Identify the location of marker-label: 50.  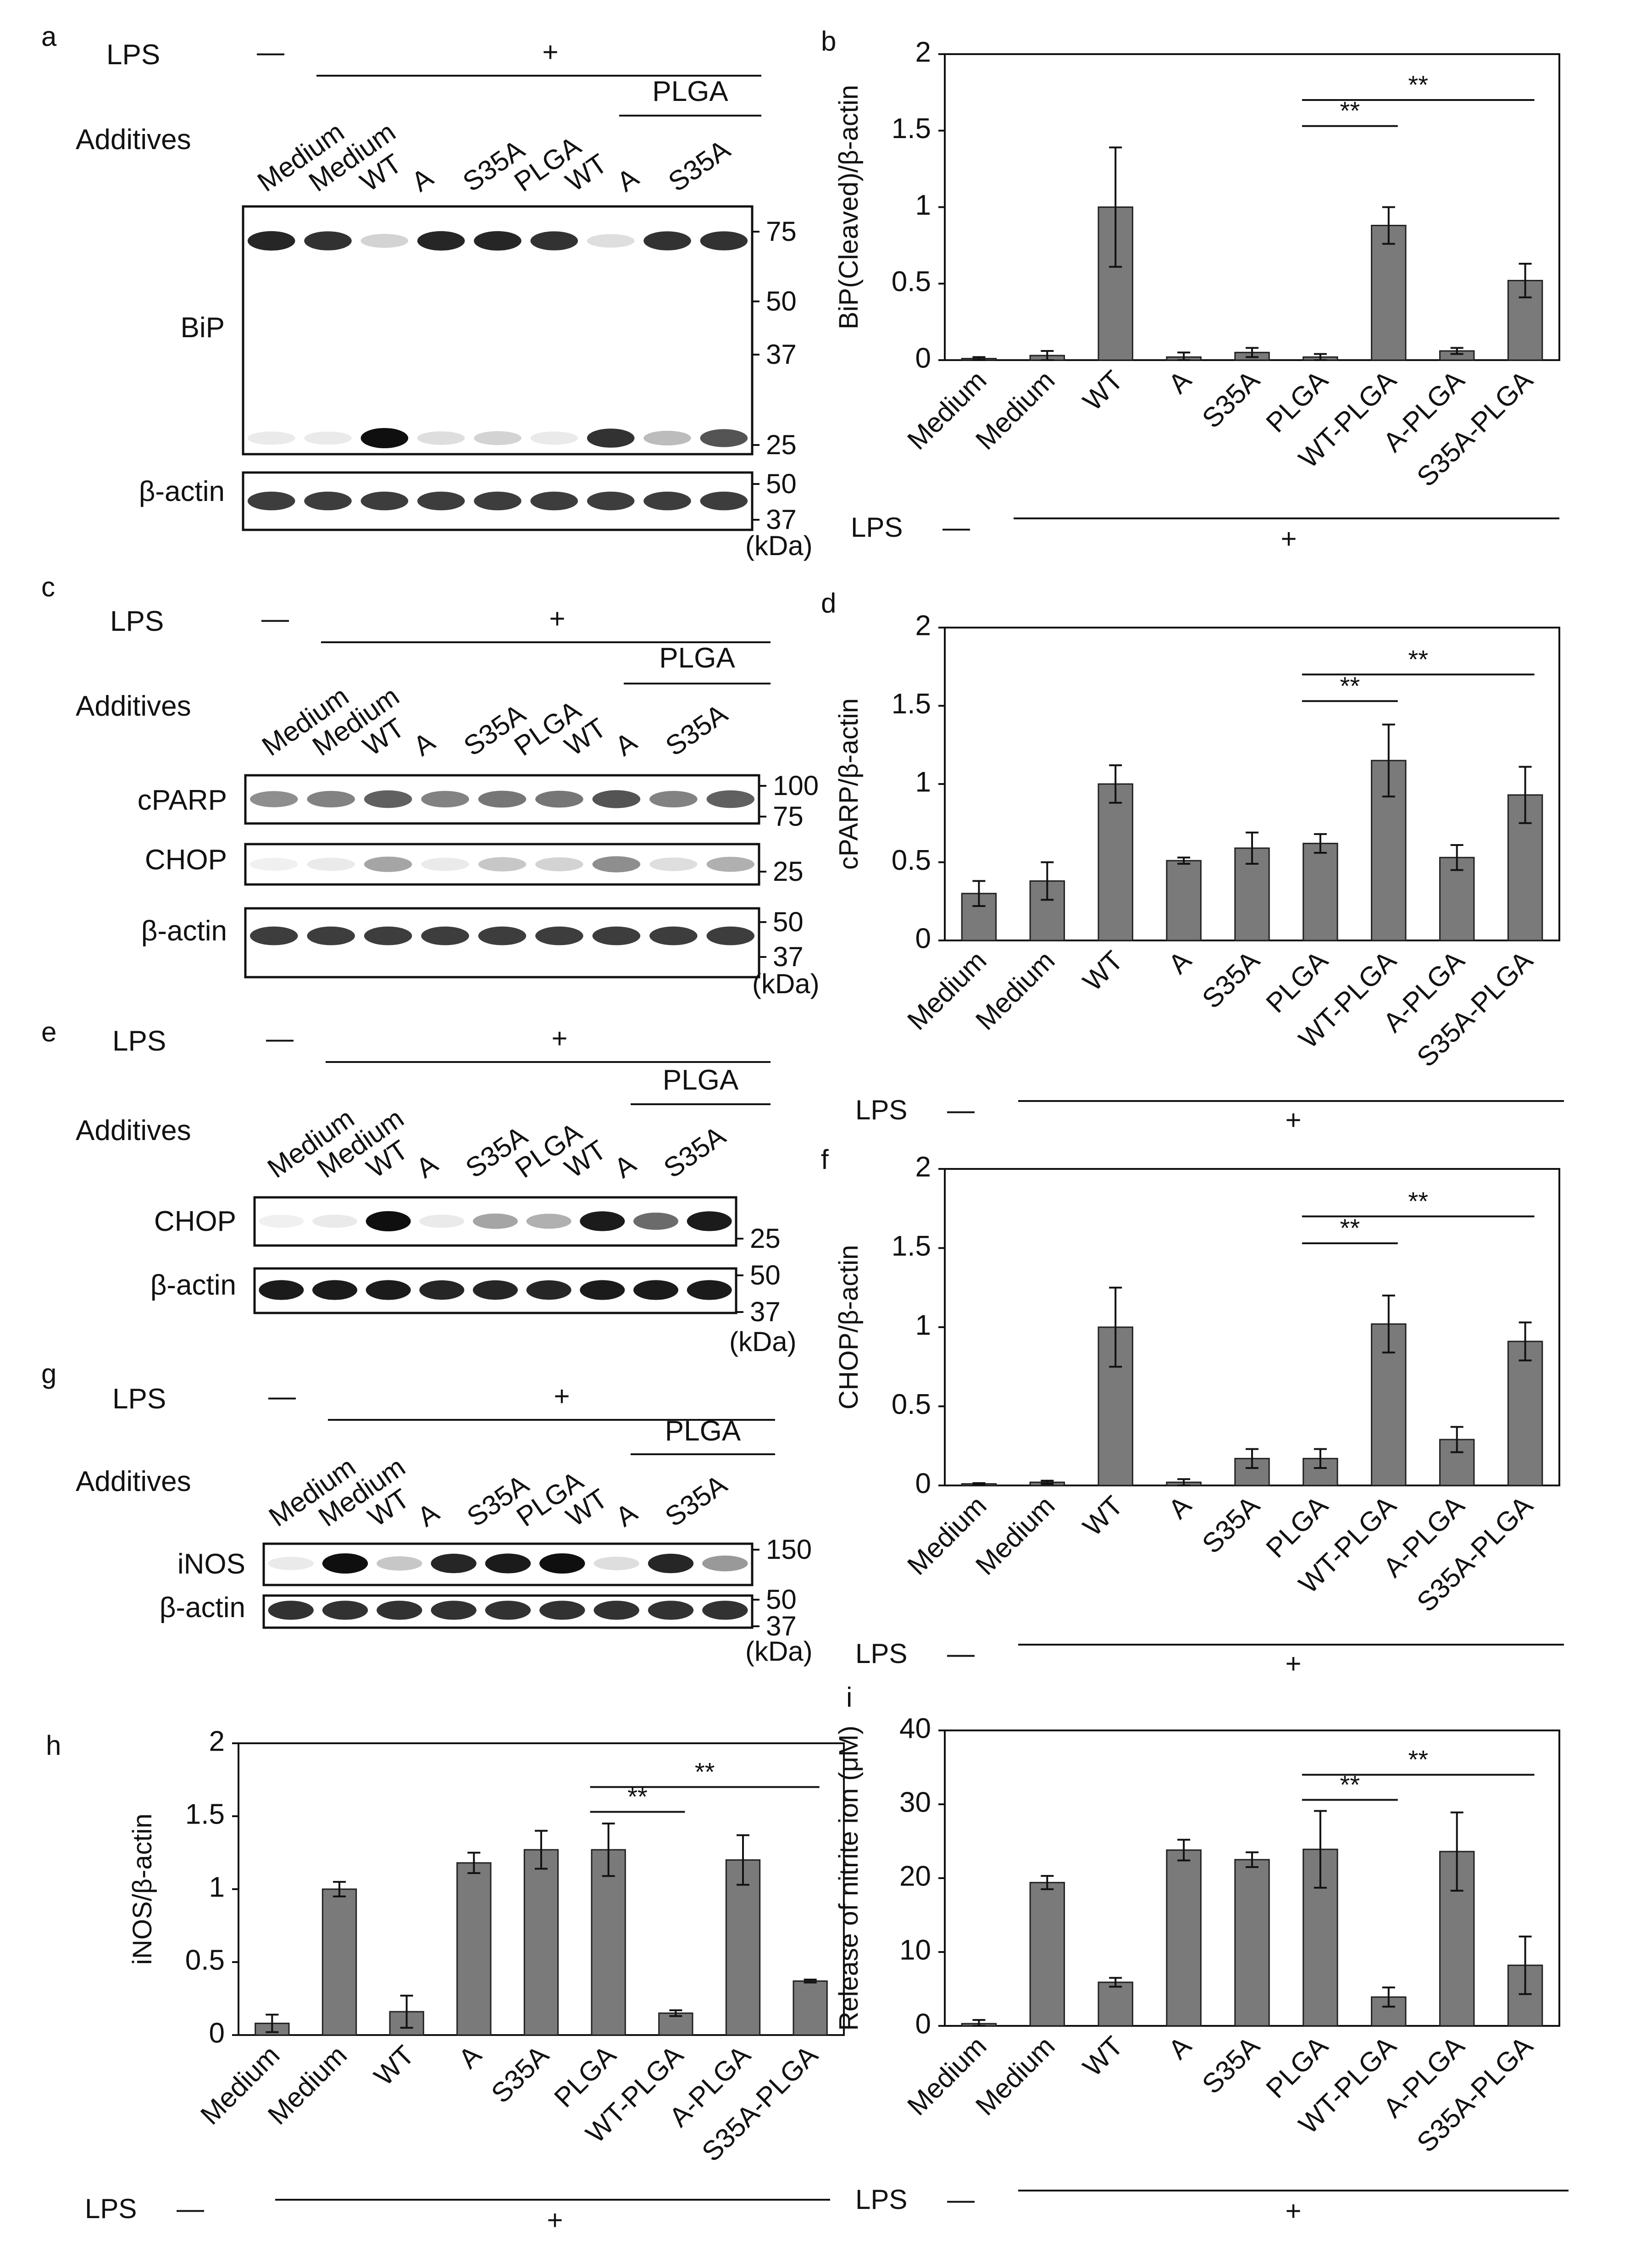
(765, 1275).